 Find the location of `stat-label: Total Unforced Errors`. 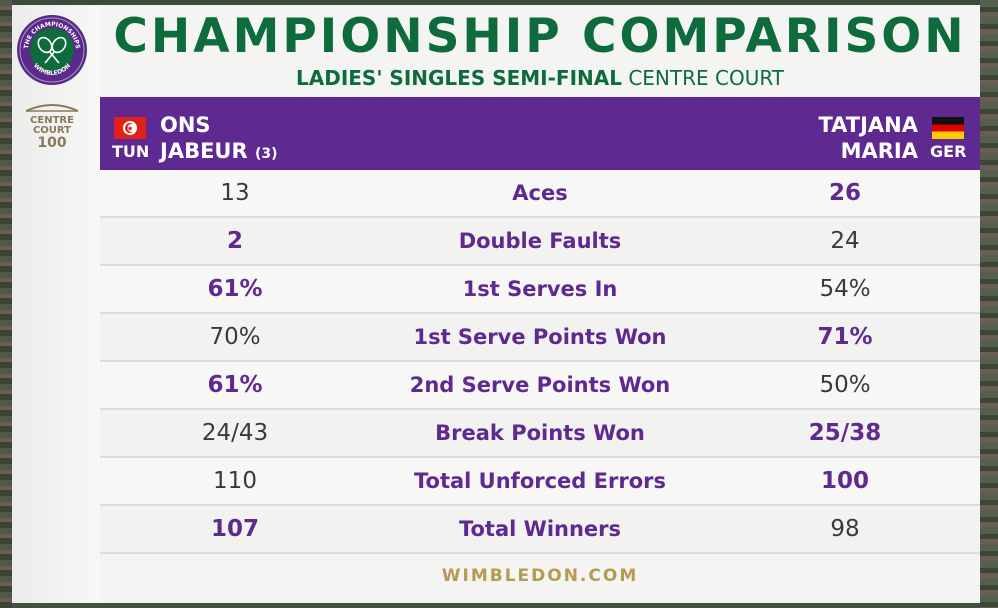

stat-label: Total Unforced Errors is located at coordinates (540, 481).